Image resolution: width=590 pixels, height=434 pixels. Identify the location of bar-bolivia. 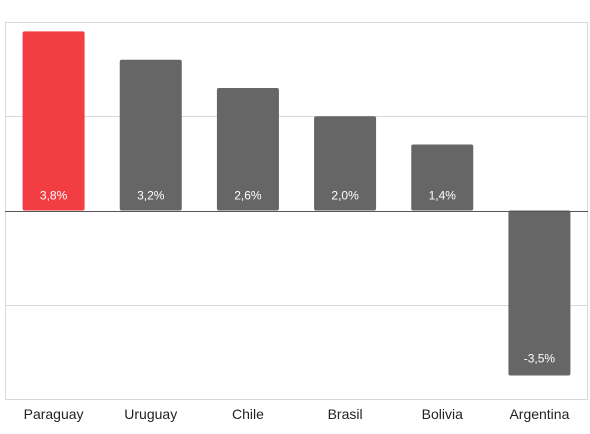
(442, 177).